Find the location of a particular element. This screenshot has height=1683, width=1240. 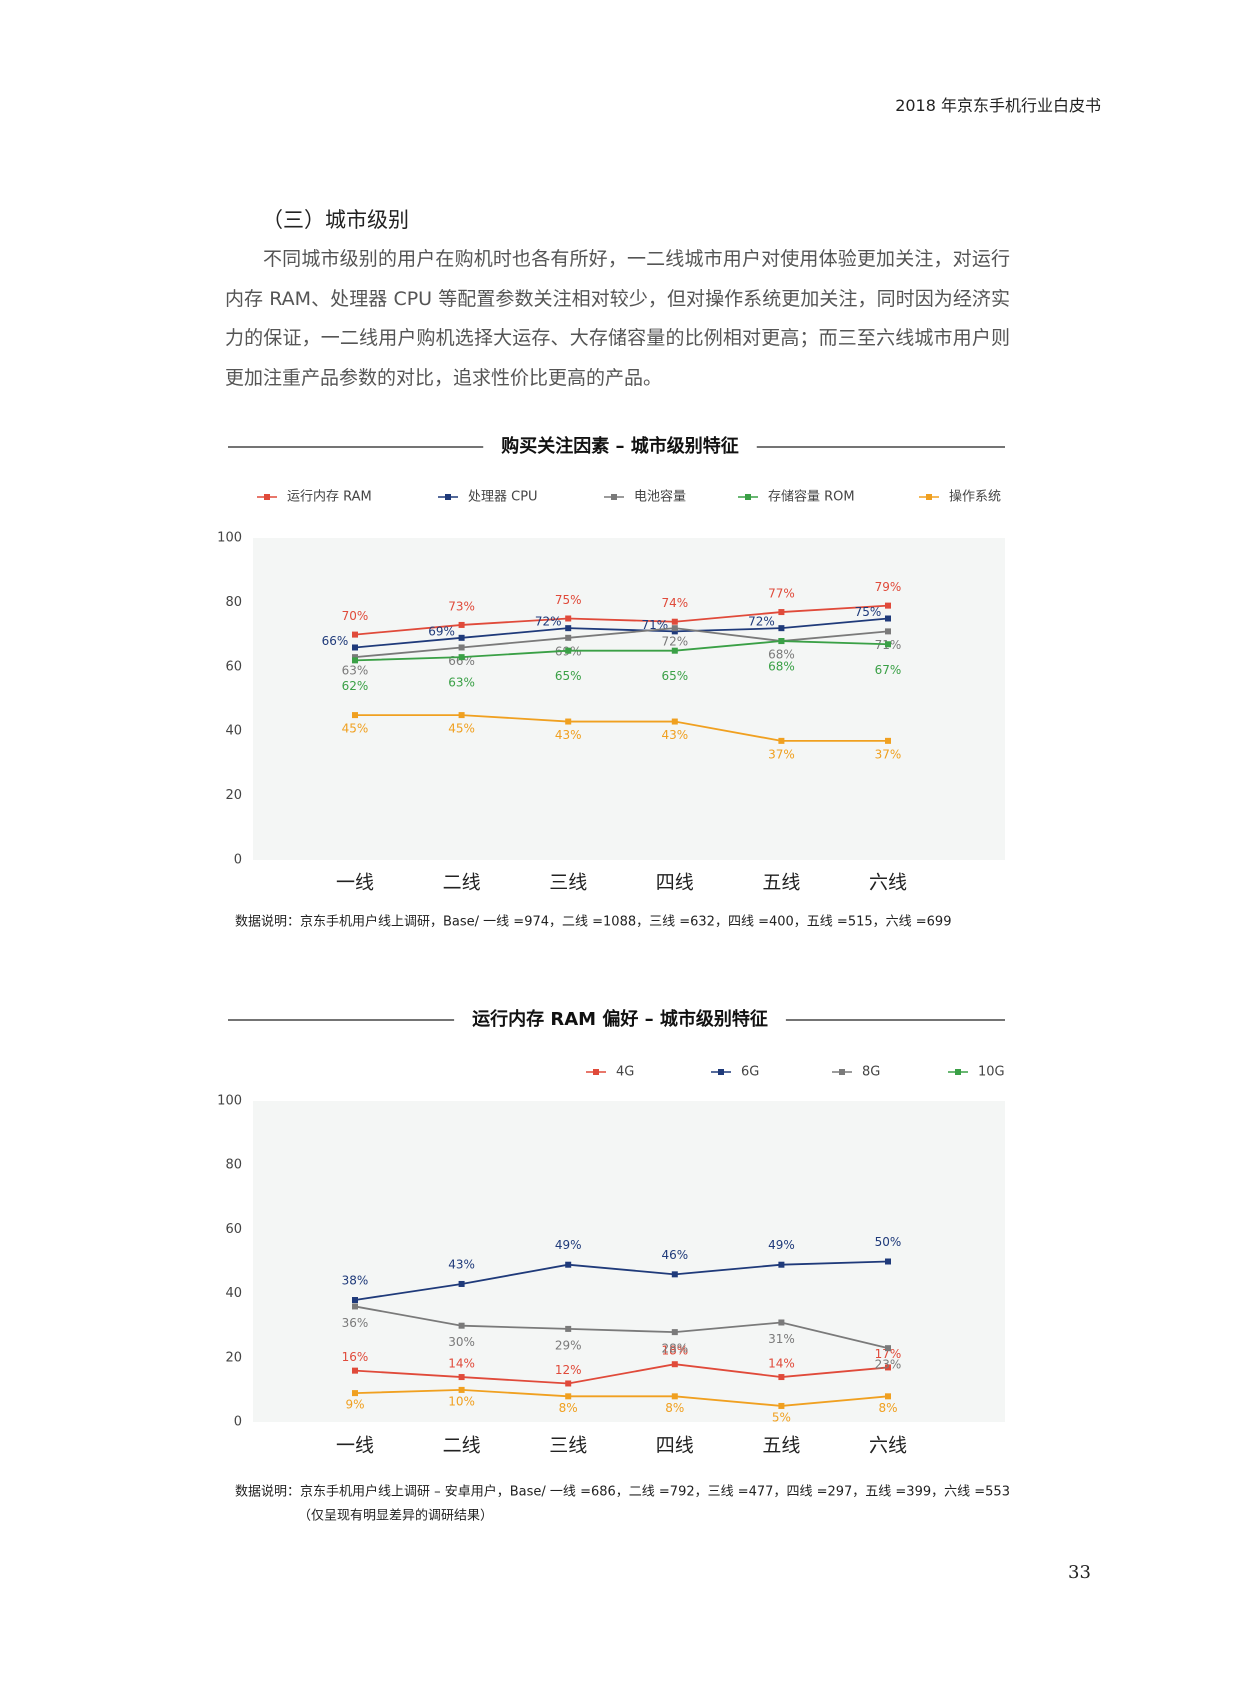

data-label: 9% is located at coordinates (354, 1405).